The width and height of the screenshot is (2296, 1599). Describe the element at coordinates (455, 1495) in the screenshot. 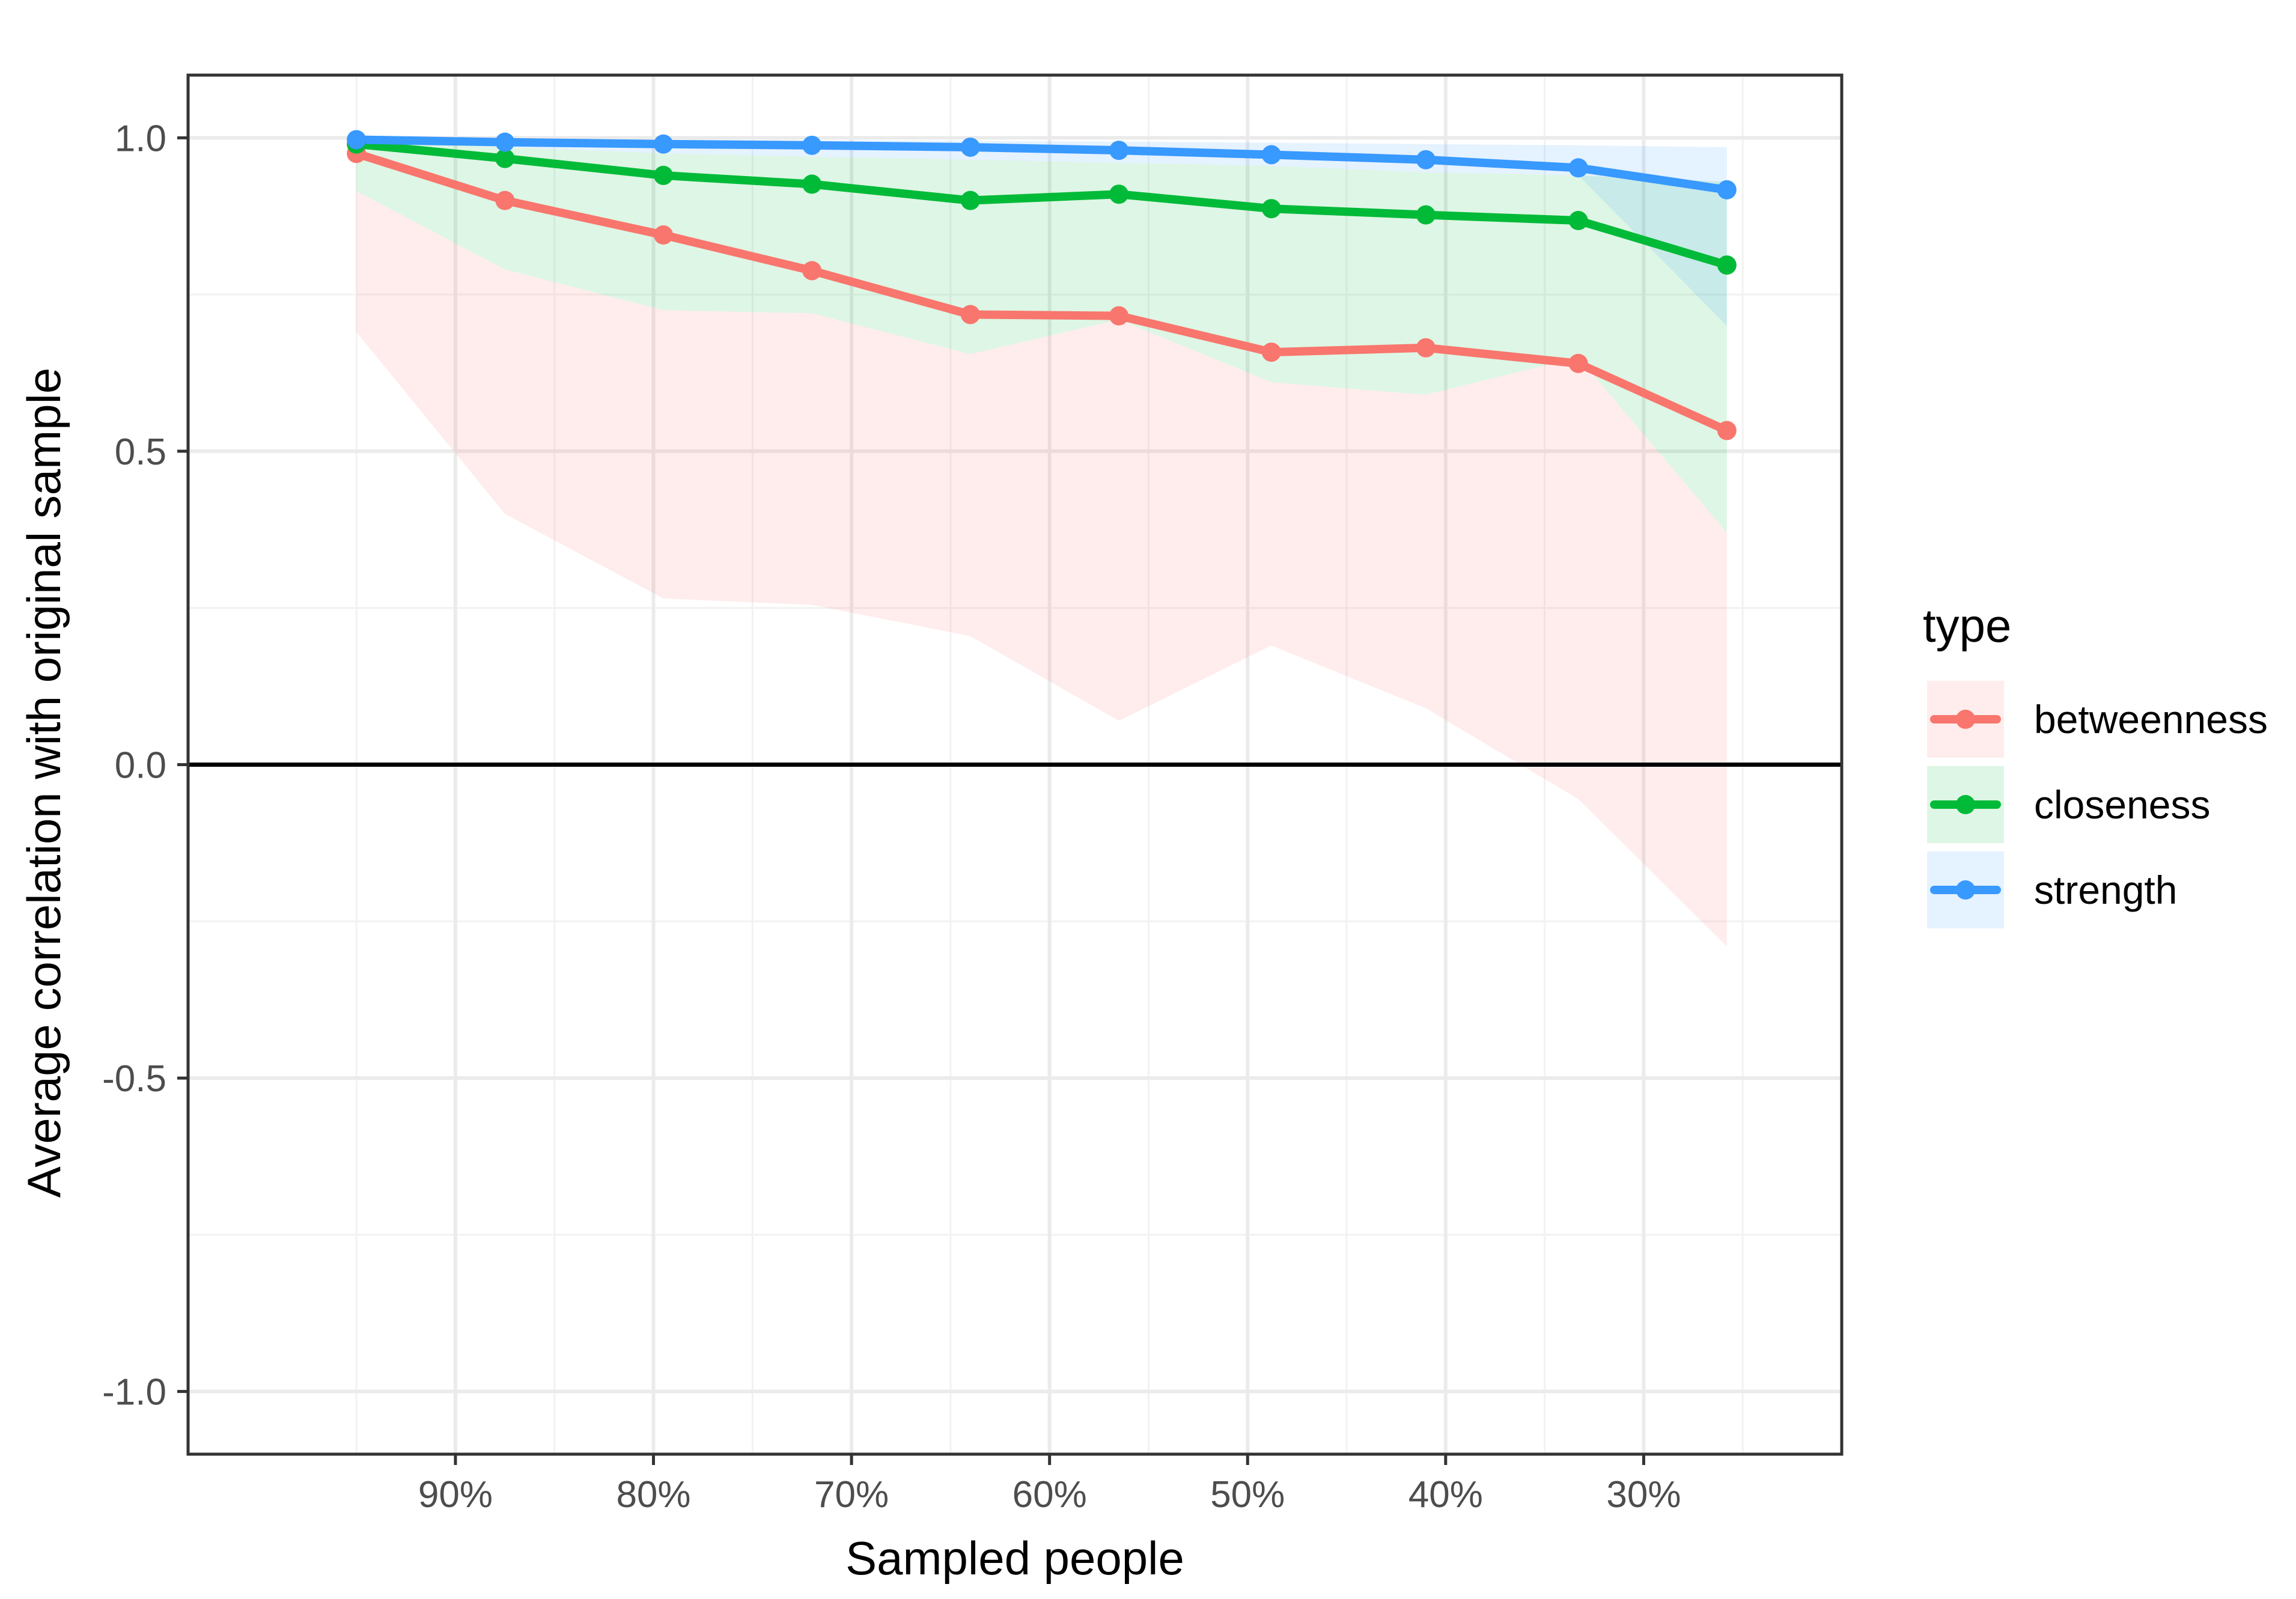

I see `x-tick-label: 90%` at that location.